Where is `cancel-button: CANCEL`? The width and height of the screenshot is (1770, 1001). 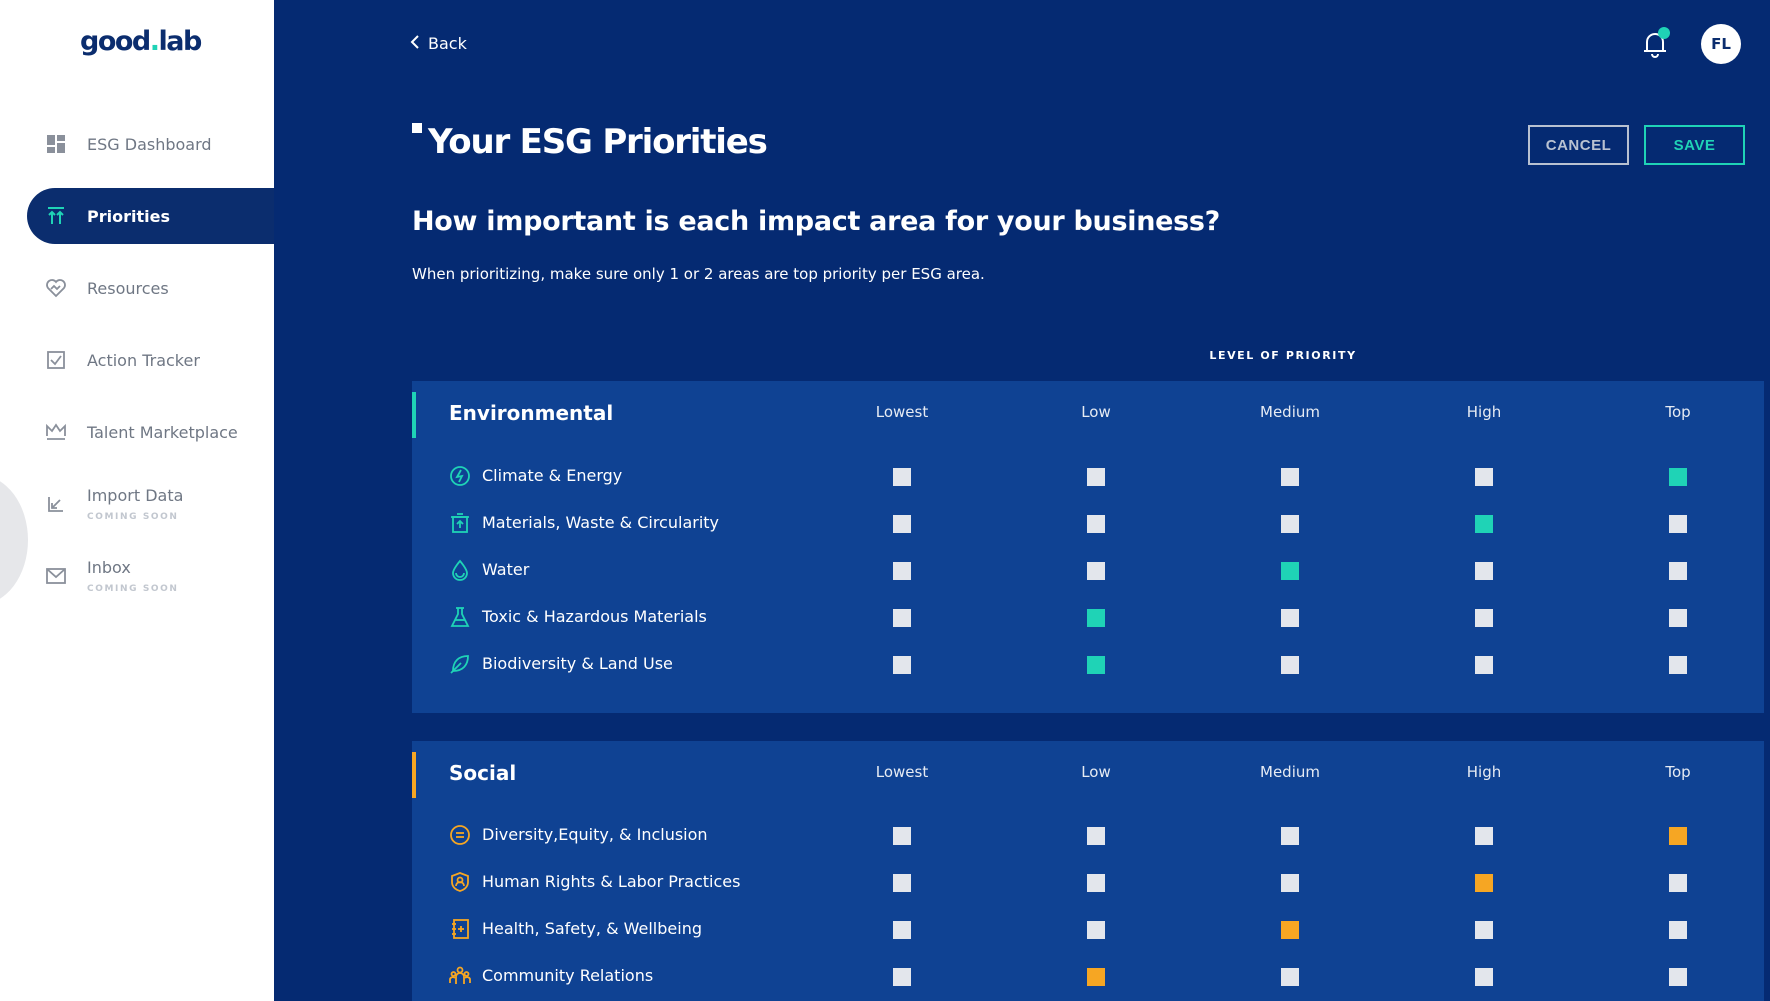
cancel-button: CANCEL is located at coordinates (1578, 145).